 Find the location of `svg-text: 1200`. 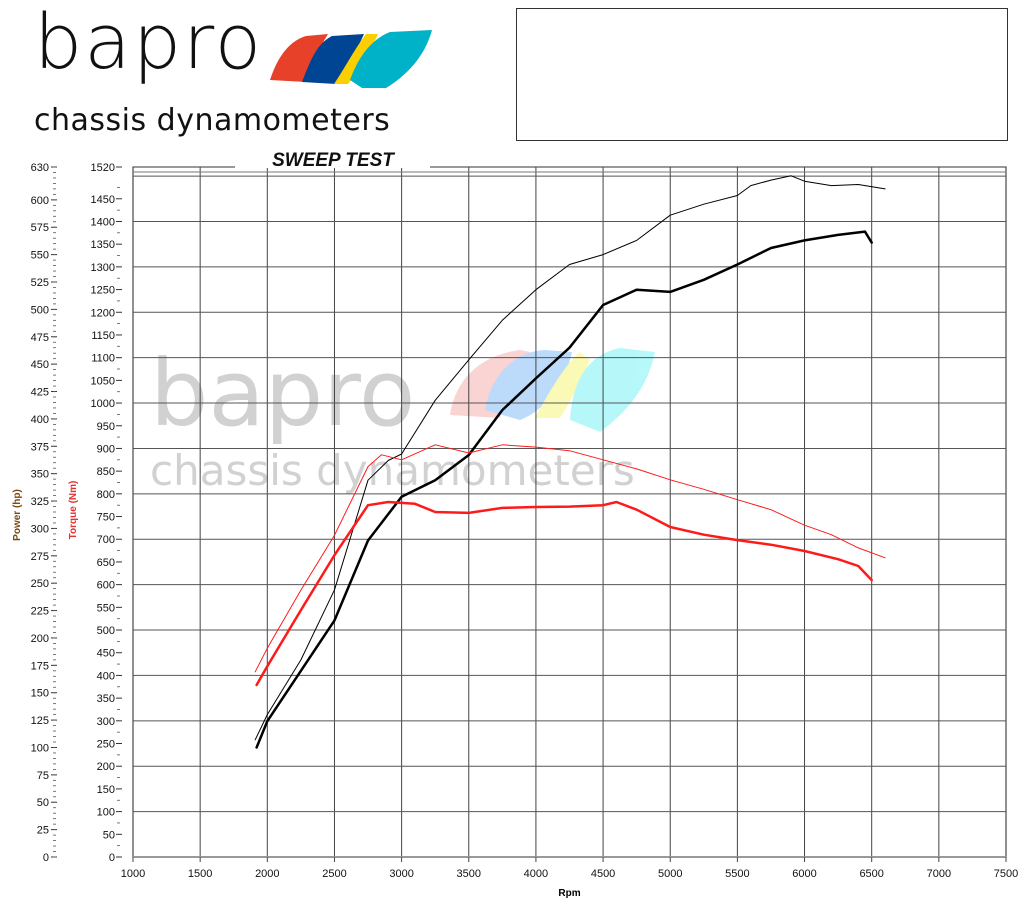

svg-text: 1200 is located at coordinates (103, 313).